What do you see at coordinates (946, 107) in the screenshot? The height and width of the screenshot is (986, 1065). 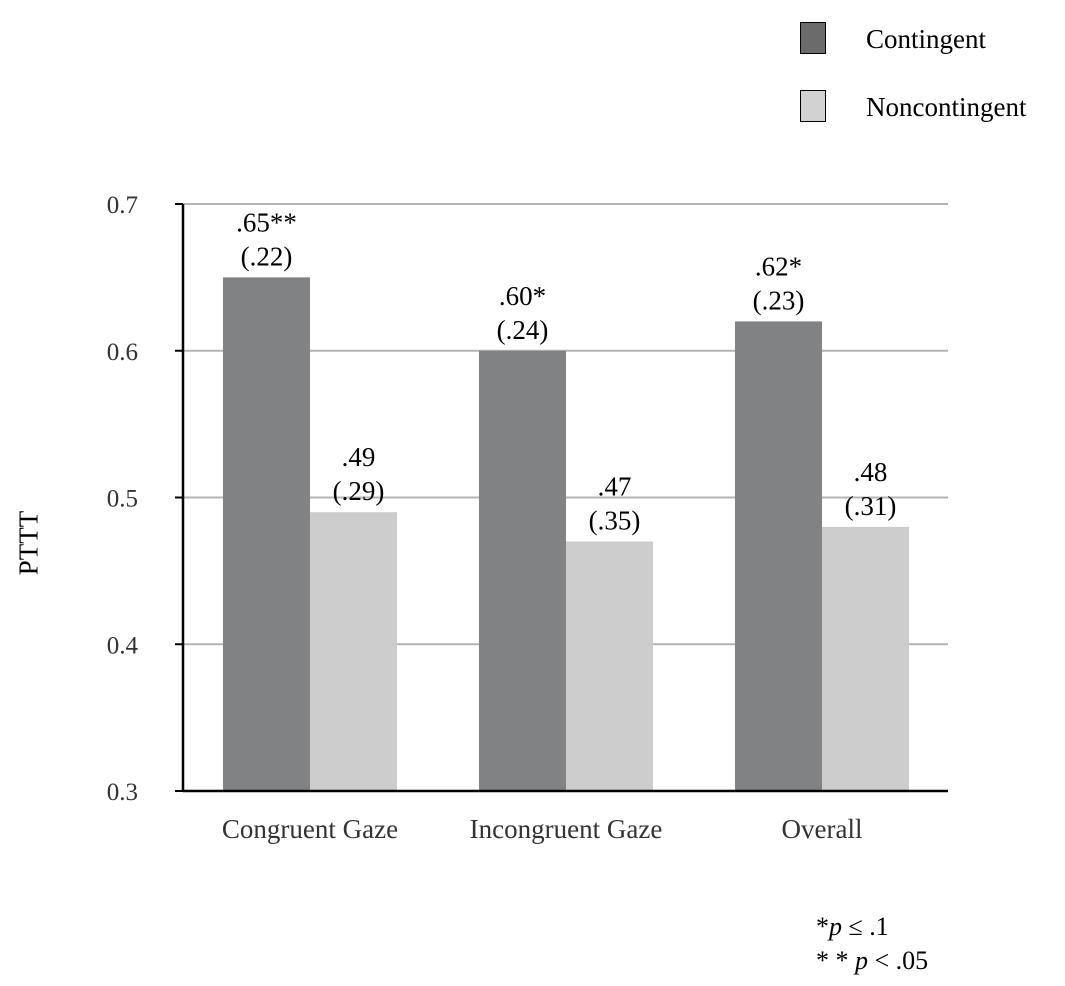 I see `legend-label-noncontingent: Noncontingent` at bounding box center [946, 107].